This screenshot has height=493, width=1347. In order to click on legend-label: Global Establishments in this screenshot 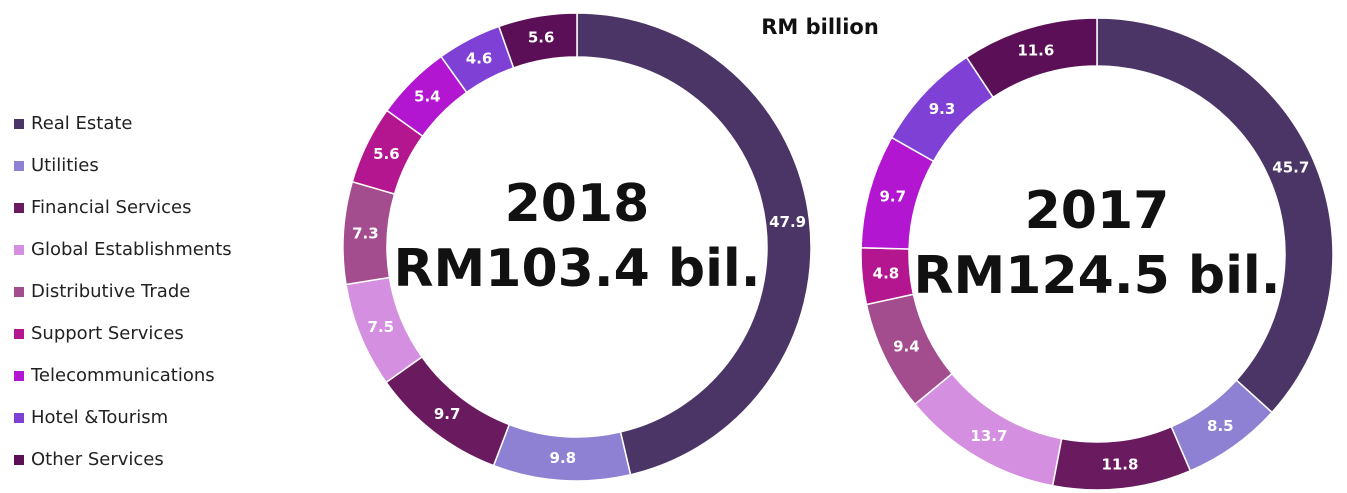, I will do `click(131, 249)`.